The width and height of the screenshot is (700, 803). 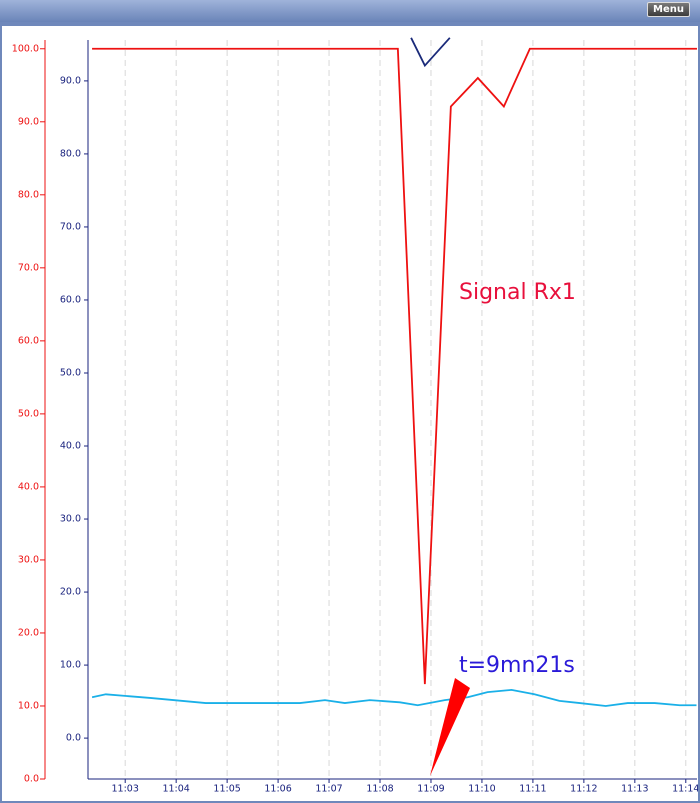 What do you see at coordinates (481, 789) in the screenshot?
I see `x-tick-label: 11:10` at bounding box center [481, 789].